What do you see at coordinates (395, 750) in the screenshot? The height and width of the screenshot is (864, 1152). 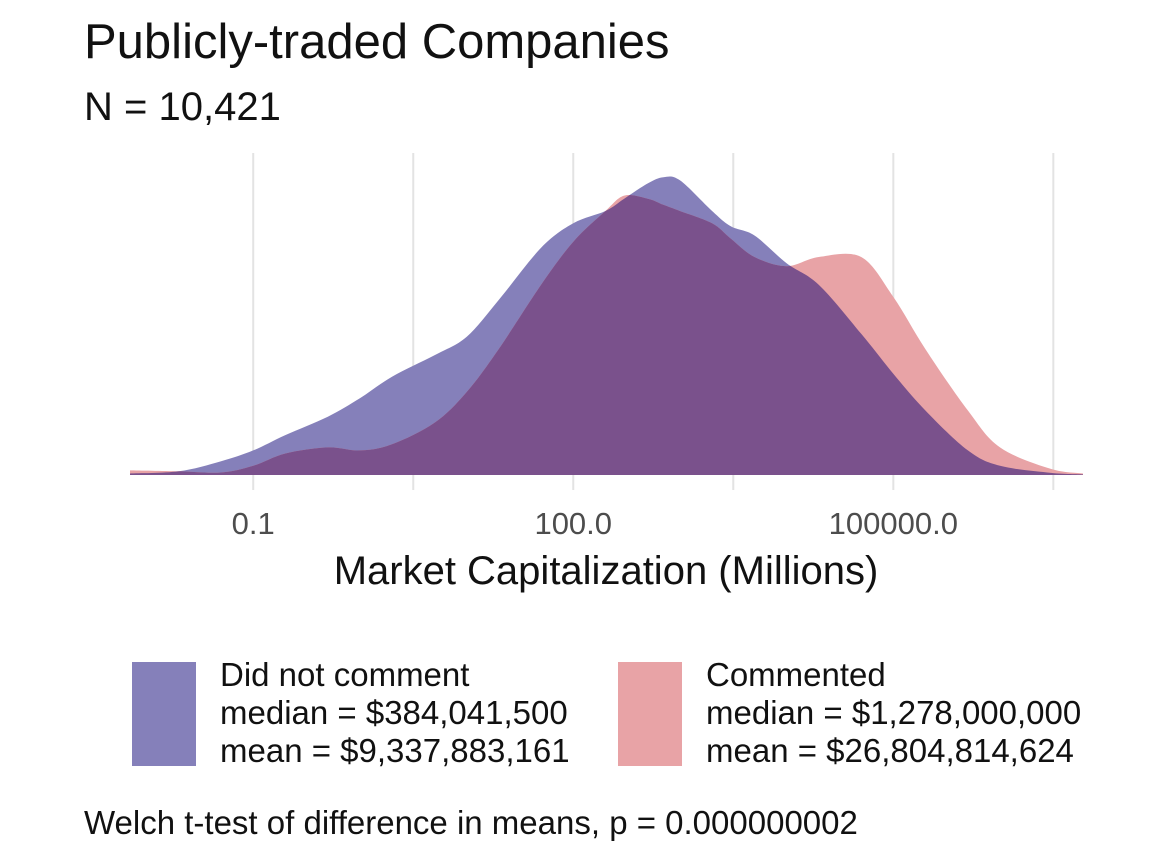 I see `legend-mean: mean = $9,337,883,161` at bounding box center [395, 750].